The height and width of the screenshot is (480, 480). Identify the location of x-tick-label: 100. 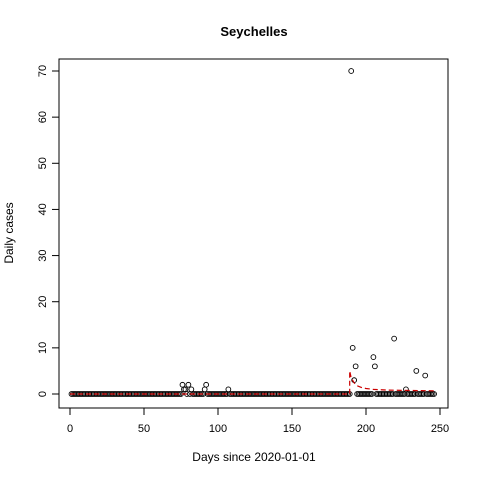
(218, 429).